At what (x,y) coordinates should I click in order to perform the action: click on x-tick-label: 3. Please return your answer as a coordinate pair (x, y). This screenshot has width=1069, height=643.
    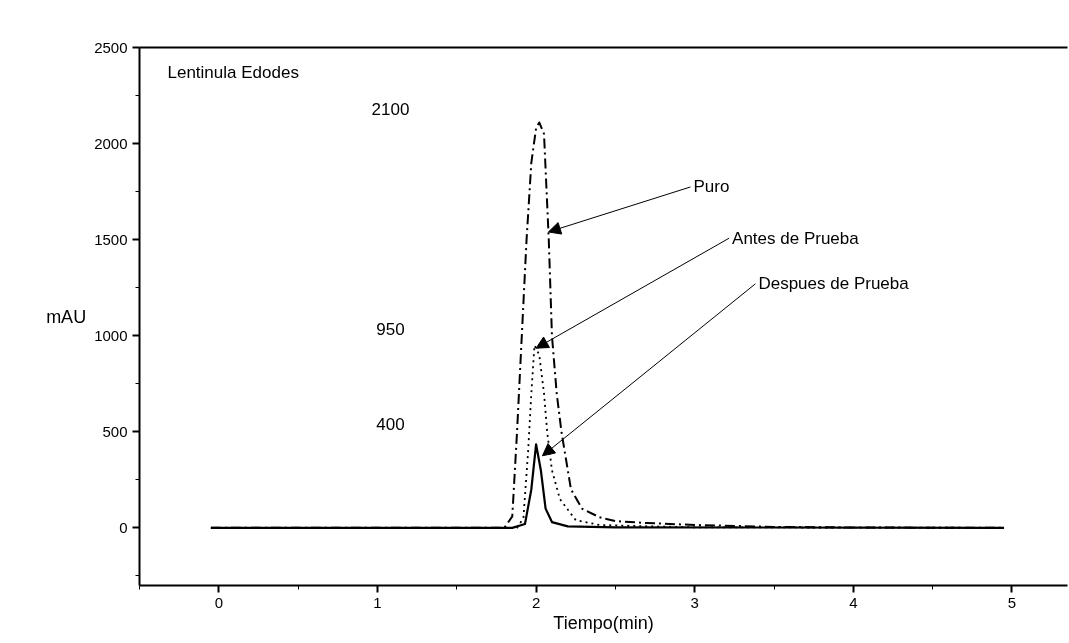
    Looking at the image, I should click on (694, 602).